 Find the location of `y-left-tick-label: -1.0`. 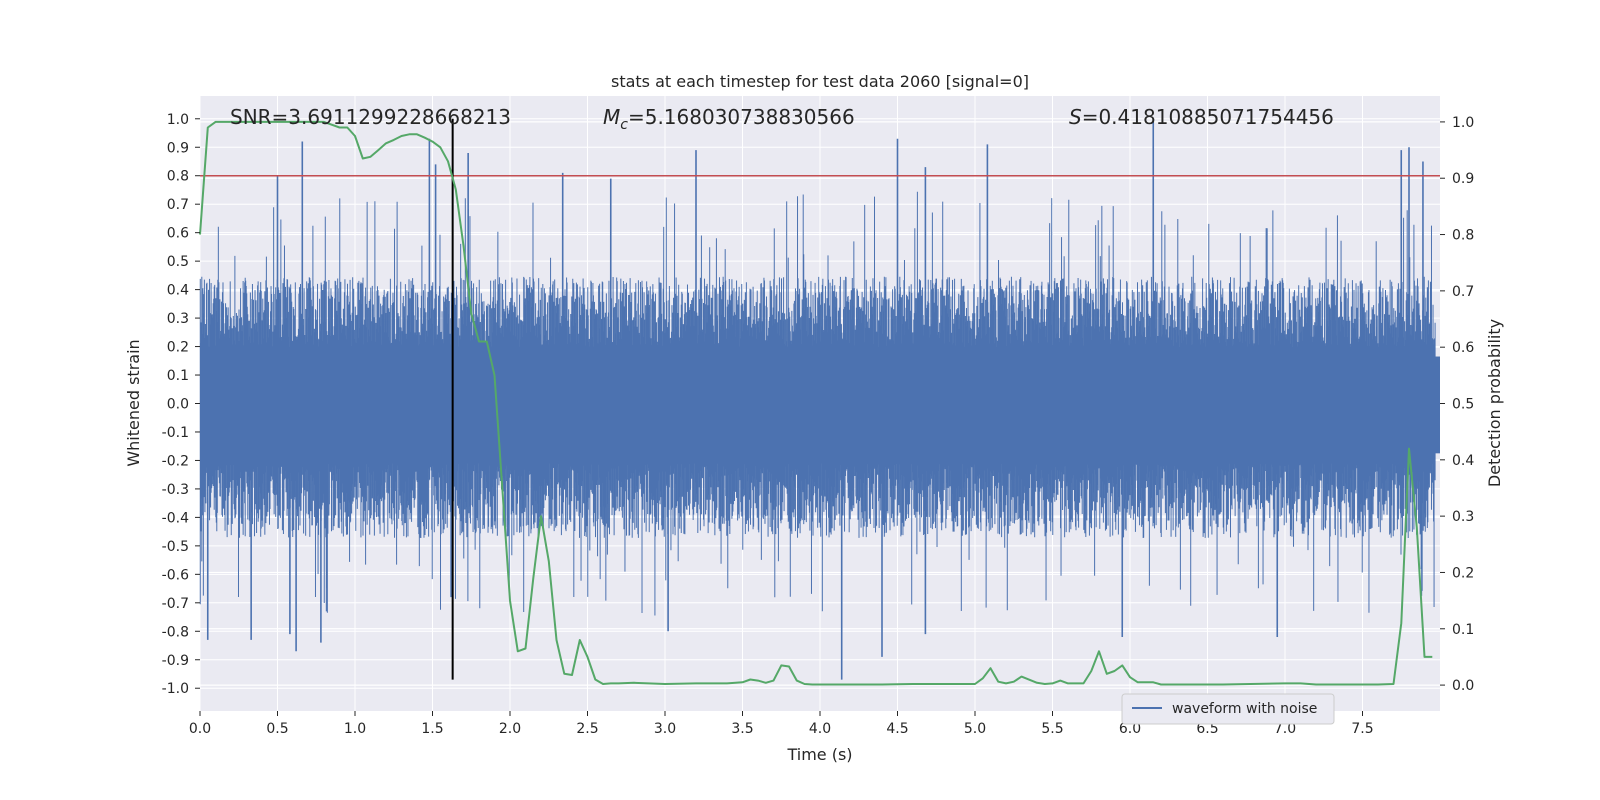

y-left-tick-label: -1.0 is located at coordinates (175, 689).